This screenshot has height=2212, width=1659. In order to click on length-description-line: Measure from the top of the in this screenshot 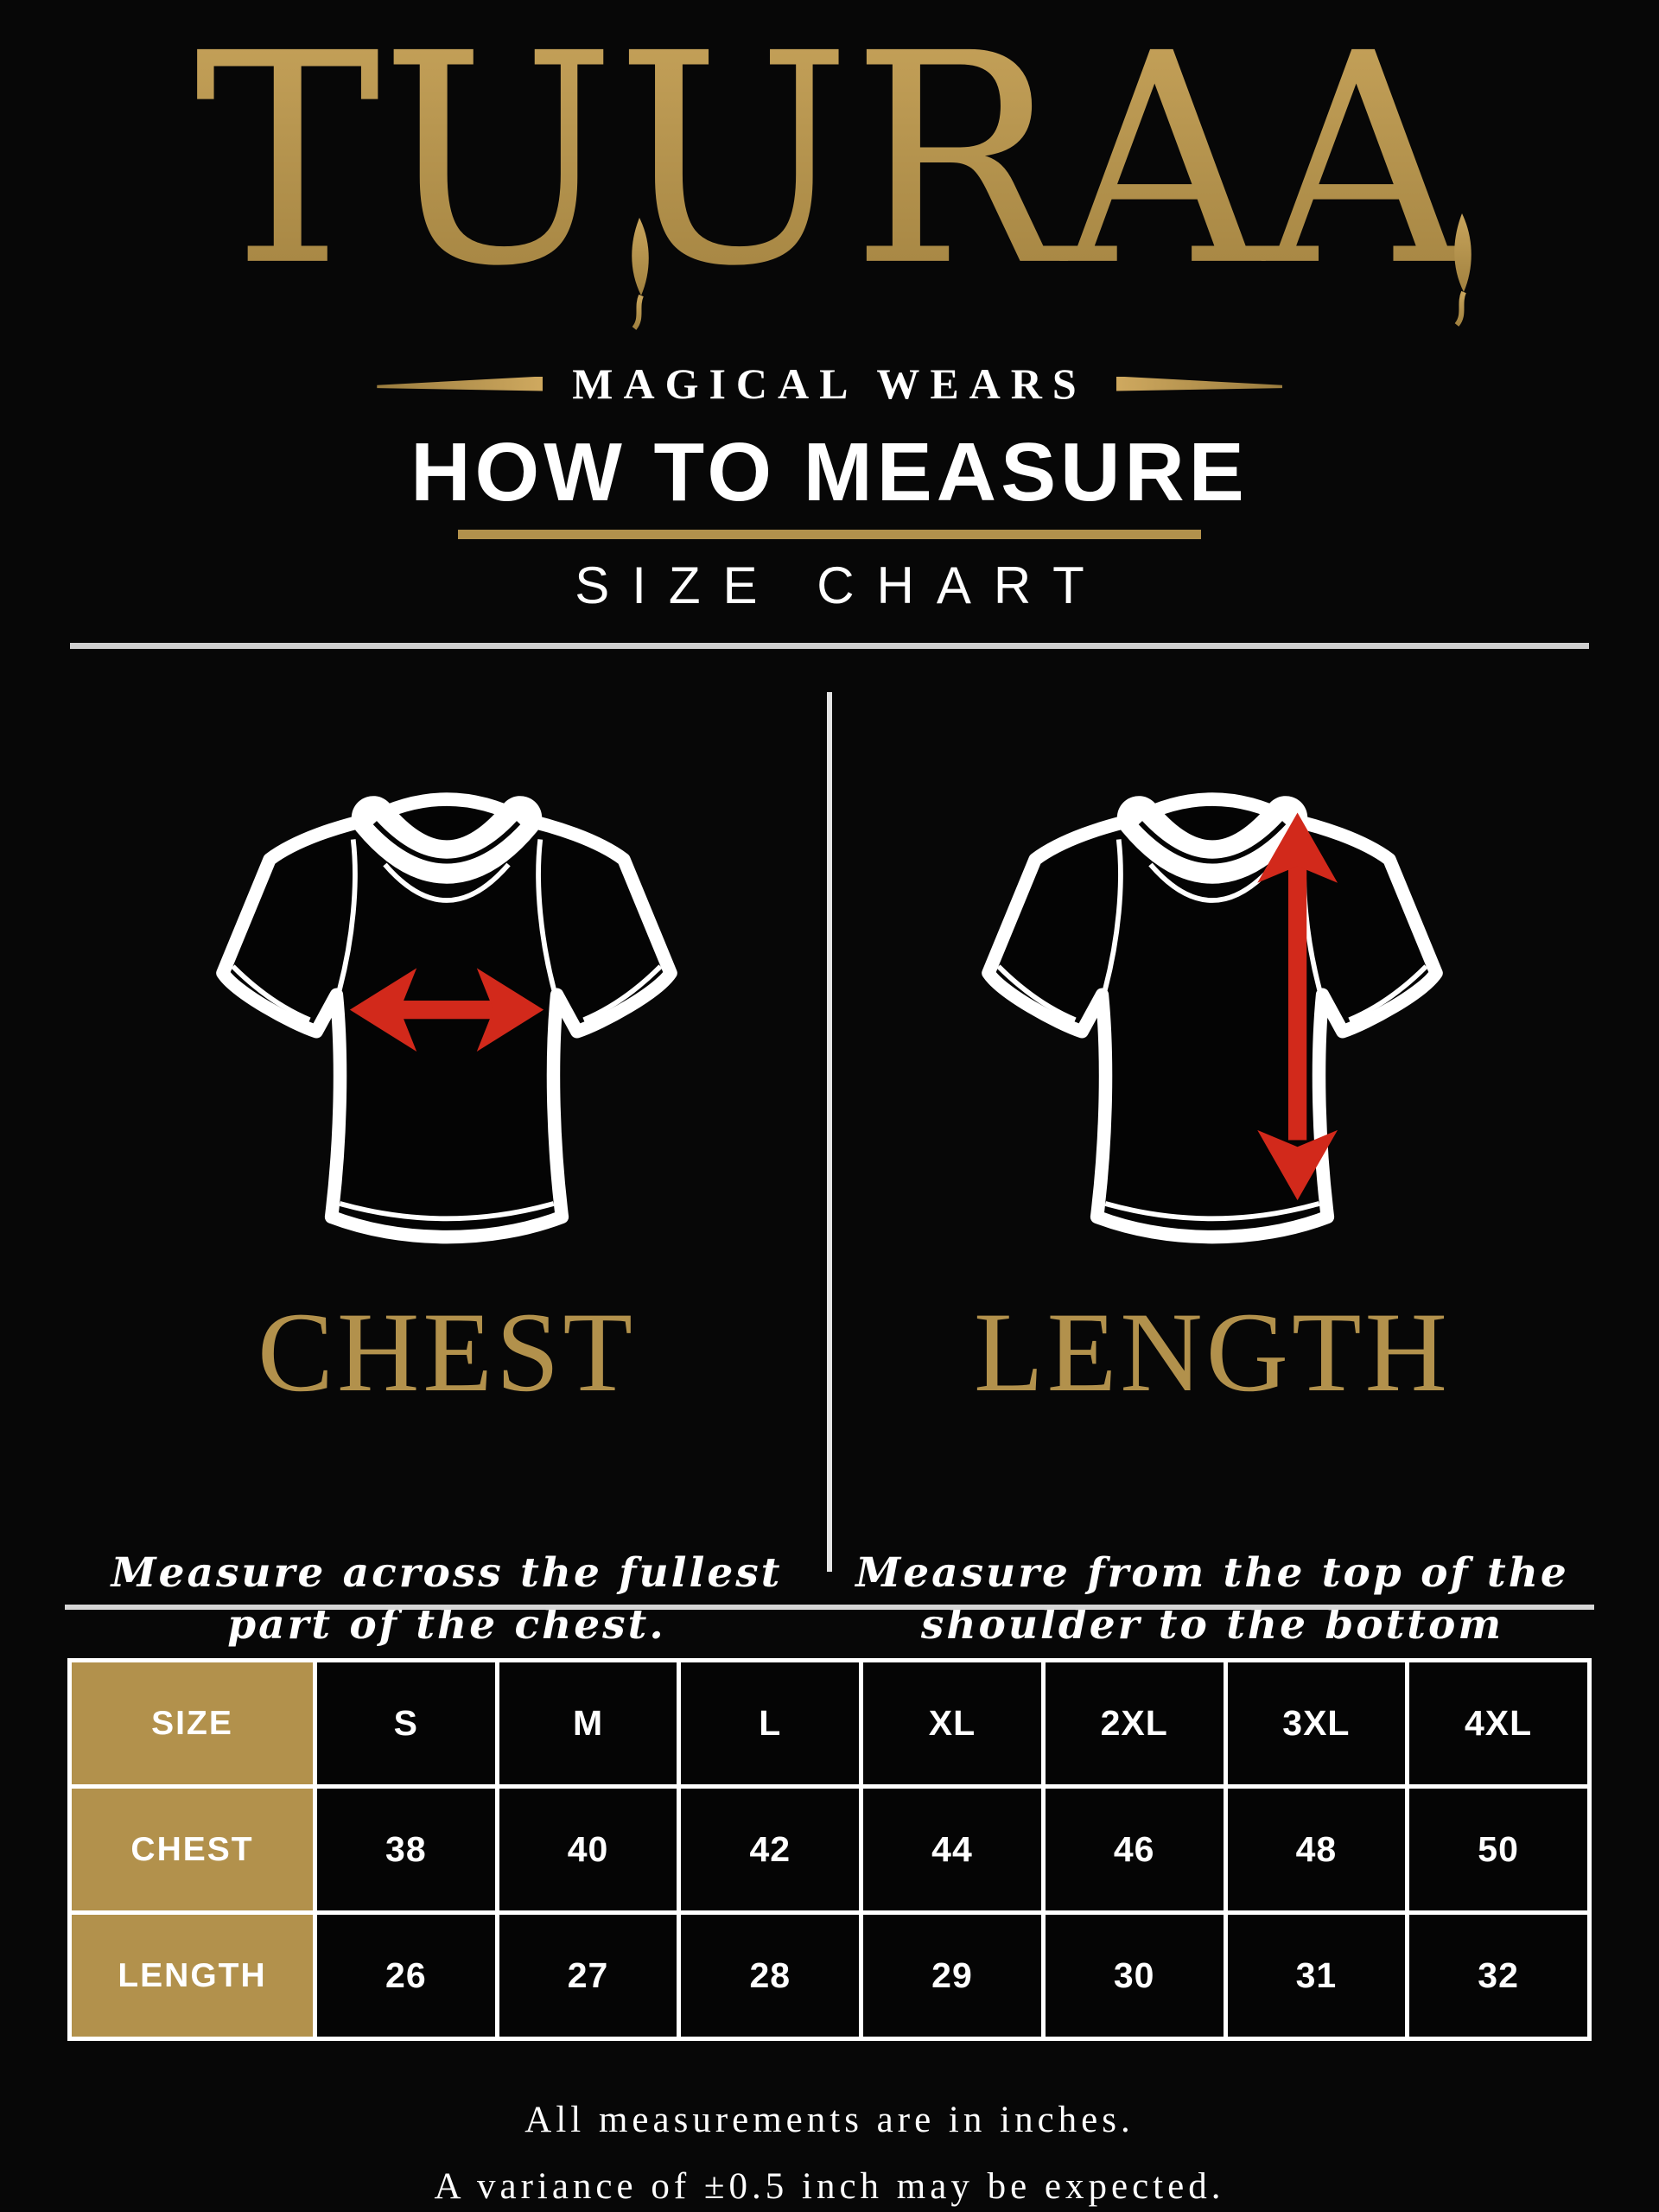, I will do `click(1212, 1572)`.